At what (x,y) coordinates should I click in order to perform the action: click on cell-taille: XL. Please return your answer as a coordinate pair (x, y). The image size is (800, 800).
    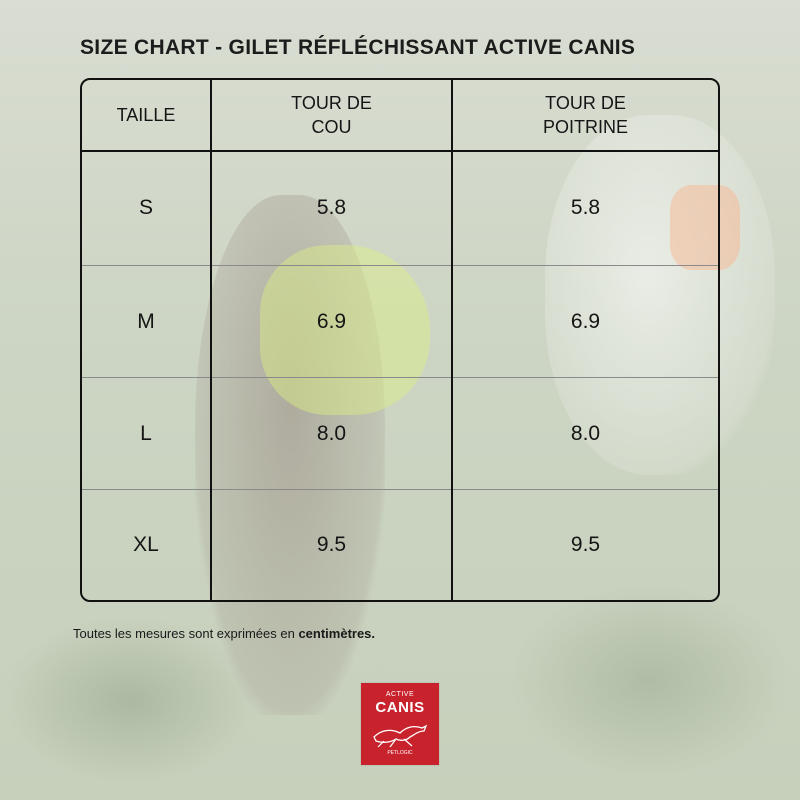
    Looking at the image, I should click on (146, 544).